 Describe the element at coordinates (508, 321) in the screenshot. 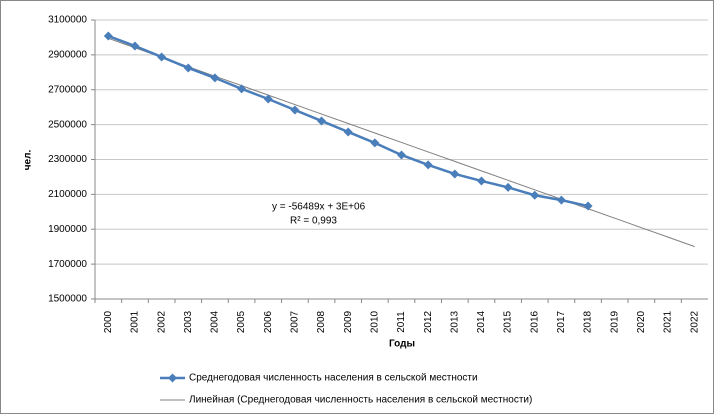

I see `x-tick-label: 2015` at that location.